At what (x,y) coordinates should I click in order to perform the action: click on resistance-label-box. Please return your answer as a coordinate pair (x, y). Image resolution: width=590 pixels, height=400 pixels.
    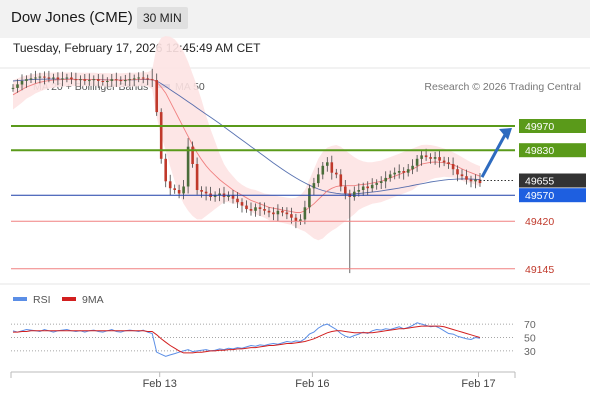
    Looking at the image, I should click on (552, 150).